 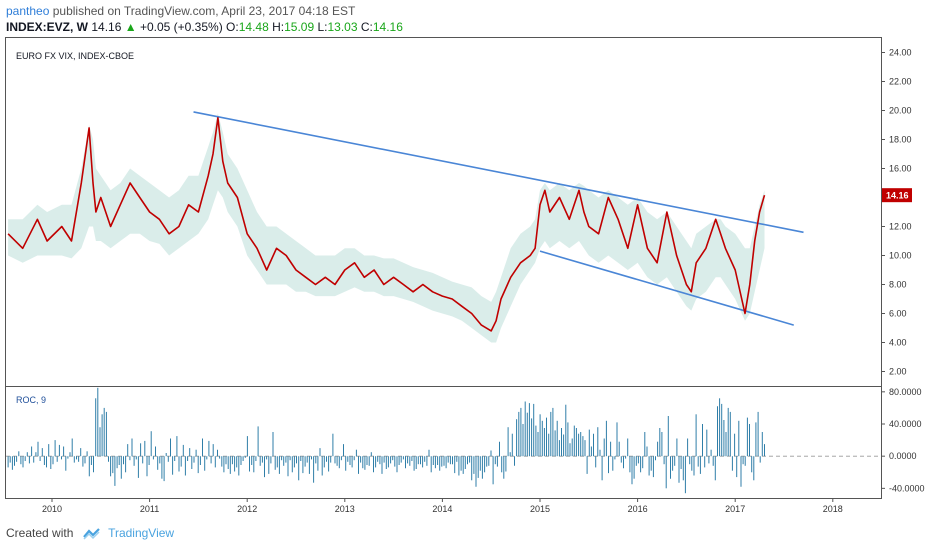 What do you see at coordinates (898, 343) in the screenshot?
I see `y-tick-label: 4.00` at bounding box center [898, 343].